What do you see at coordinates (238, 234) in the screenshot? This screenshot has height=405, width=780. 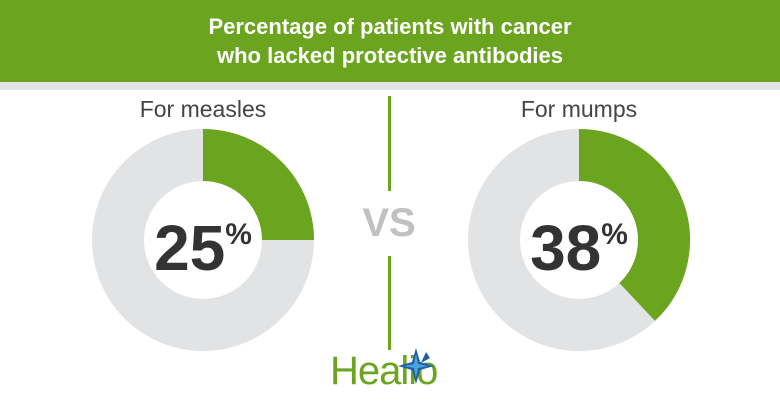 I see `measles-value-unit: %` at bounding box center [238, 234].